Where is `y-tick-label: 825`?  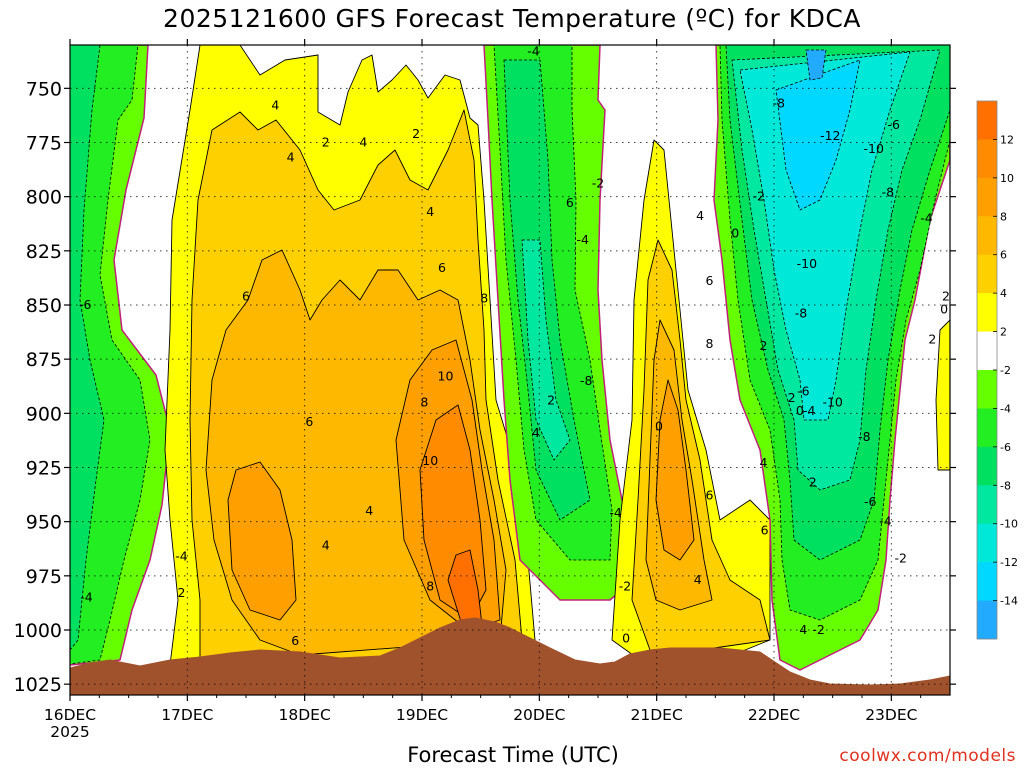 y-tick-label: 825 is located at coordinates (44, 252).